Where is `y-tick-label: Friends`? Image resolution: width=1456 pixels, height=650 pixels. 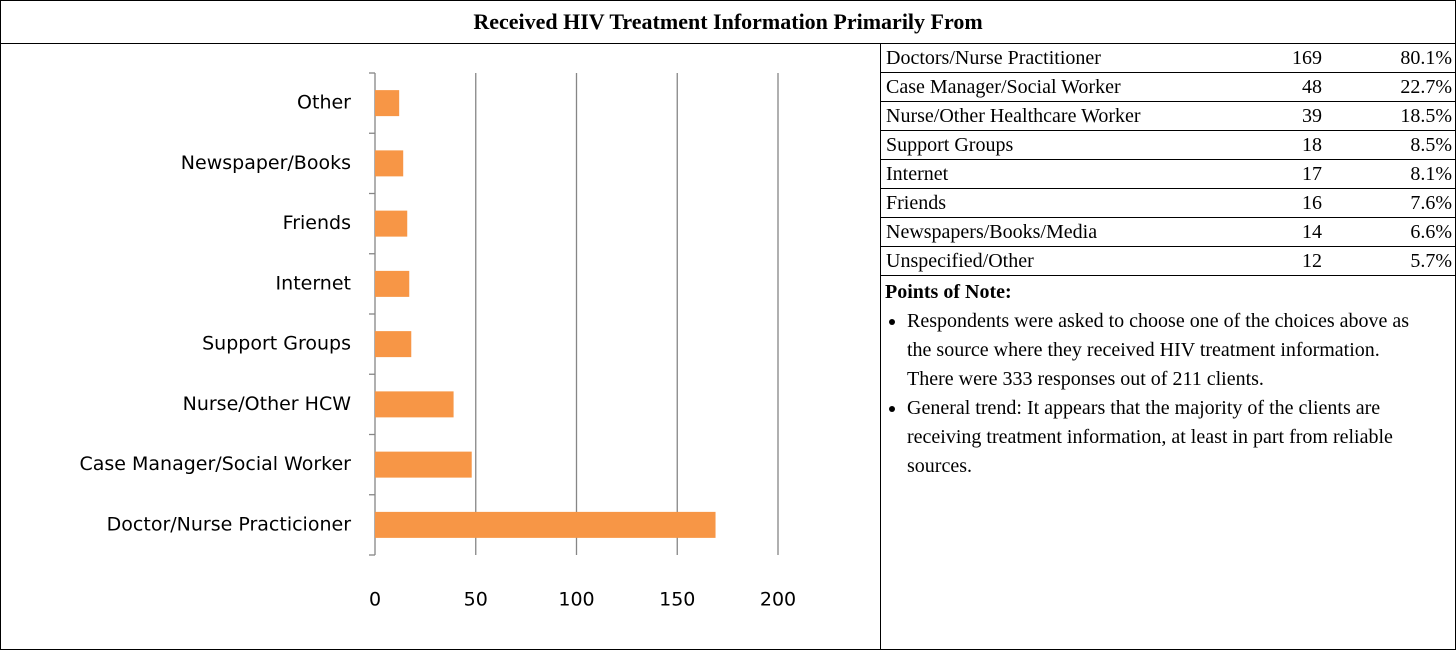 y-tick-label: Friends is located at coordinates (317, 223).